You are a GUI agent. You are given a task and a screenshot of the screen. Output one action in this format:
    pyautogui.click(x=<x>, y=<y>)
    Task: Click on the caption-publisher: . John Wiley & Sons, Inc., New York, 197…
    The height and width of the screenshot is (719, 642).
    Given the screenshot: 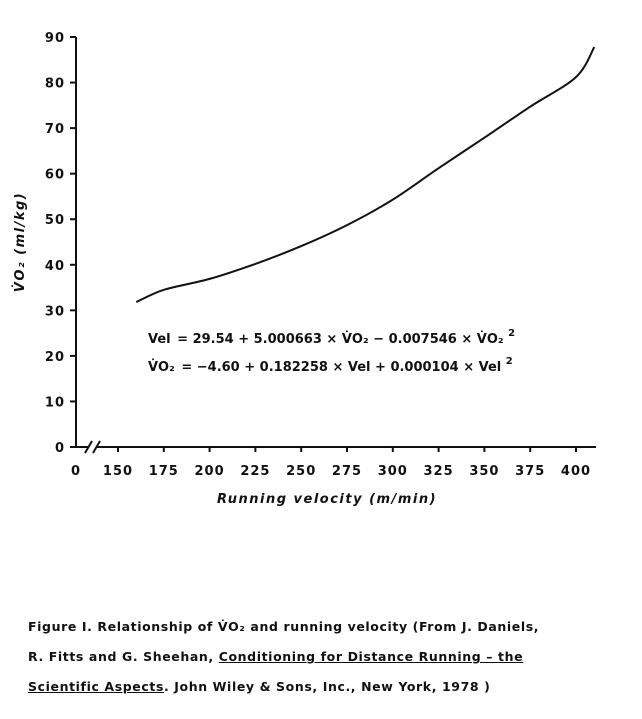 What is the action you would take?
    pyautogui.click(x=327, y=686)
    